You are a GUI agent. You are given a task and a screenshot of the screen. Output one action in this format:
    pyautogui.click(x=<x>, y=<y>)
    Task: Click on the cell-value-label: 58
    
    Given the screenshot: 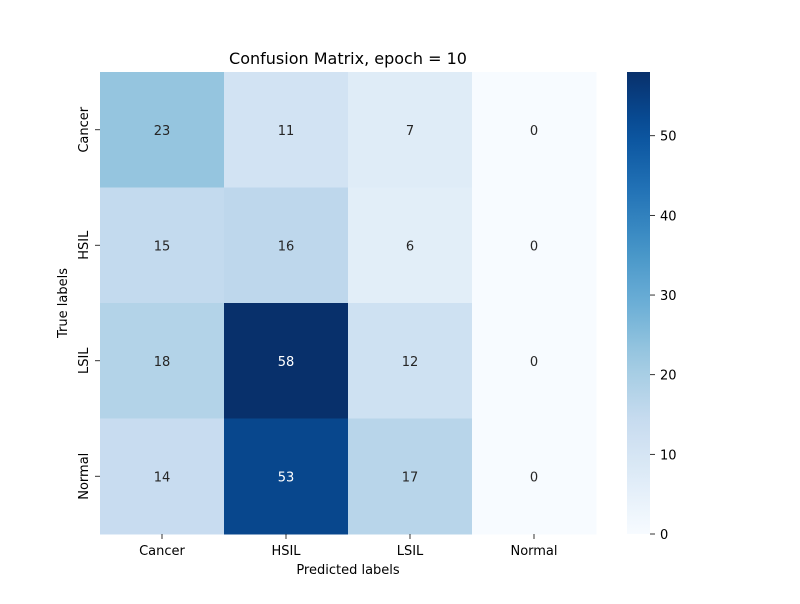 What is the action you would take?
    pyautogui.click(x=286, y=362)
    